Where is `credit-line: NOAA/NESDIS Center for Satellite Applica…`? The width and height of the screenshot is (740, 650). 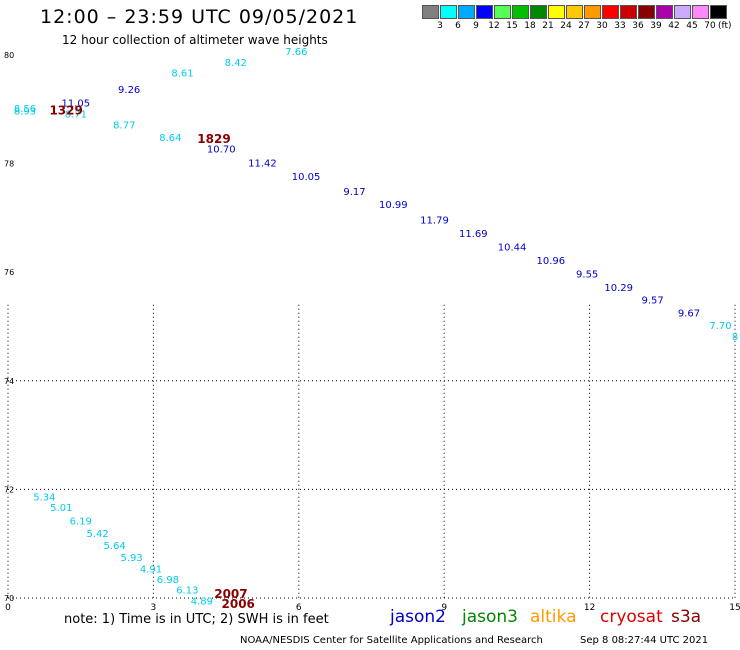
credit-line: NOAA/NESDIS Center for Satellite Applica… is located at coordinates (391, 640).